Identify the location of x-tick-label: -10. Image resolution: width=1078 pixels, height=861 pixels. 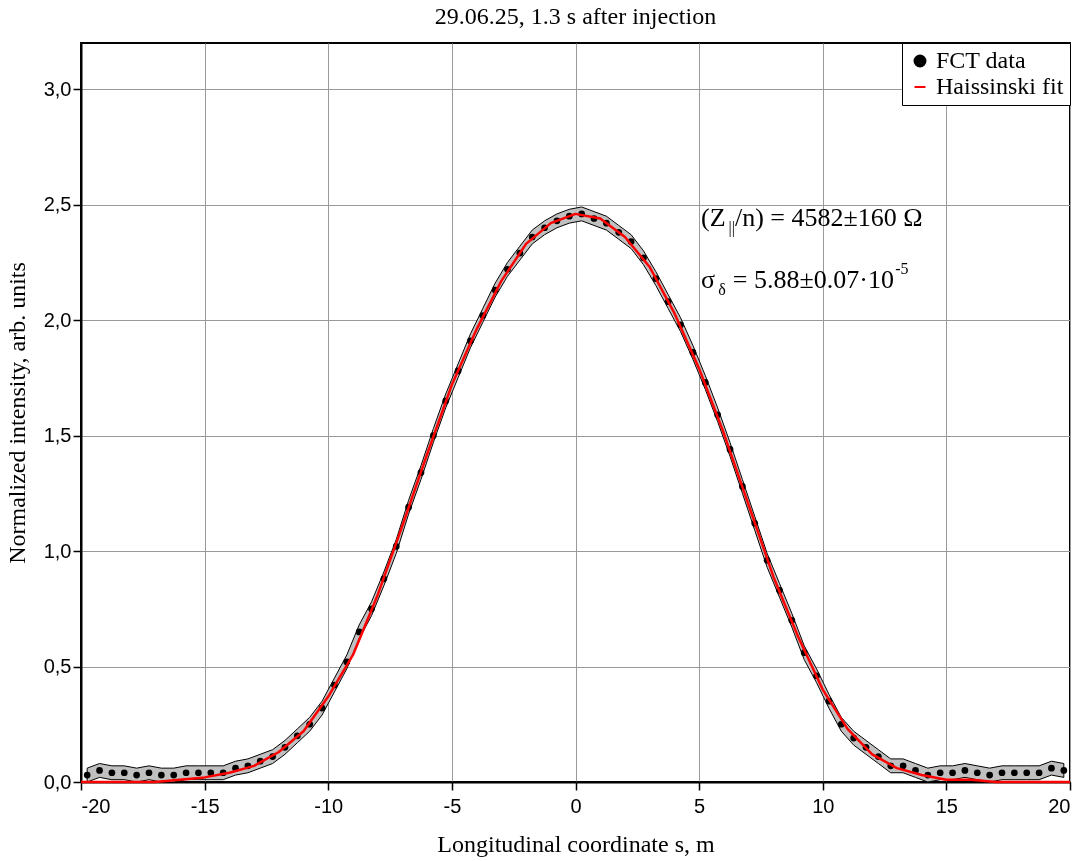
(329, 805).